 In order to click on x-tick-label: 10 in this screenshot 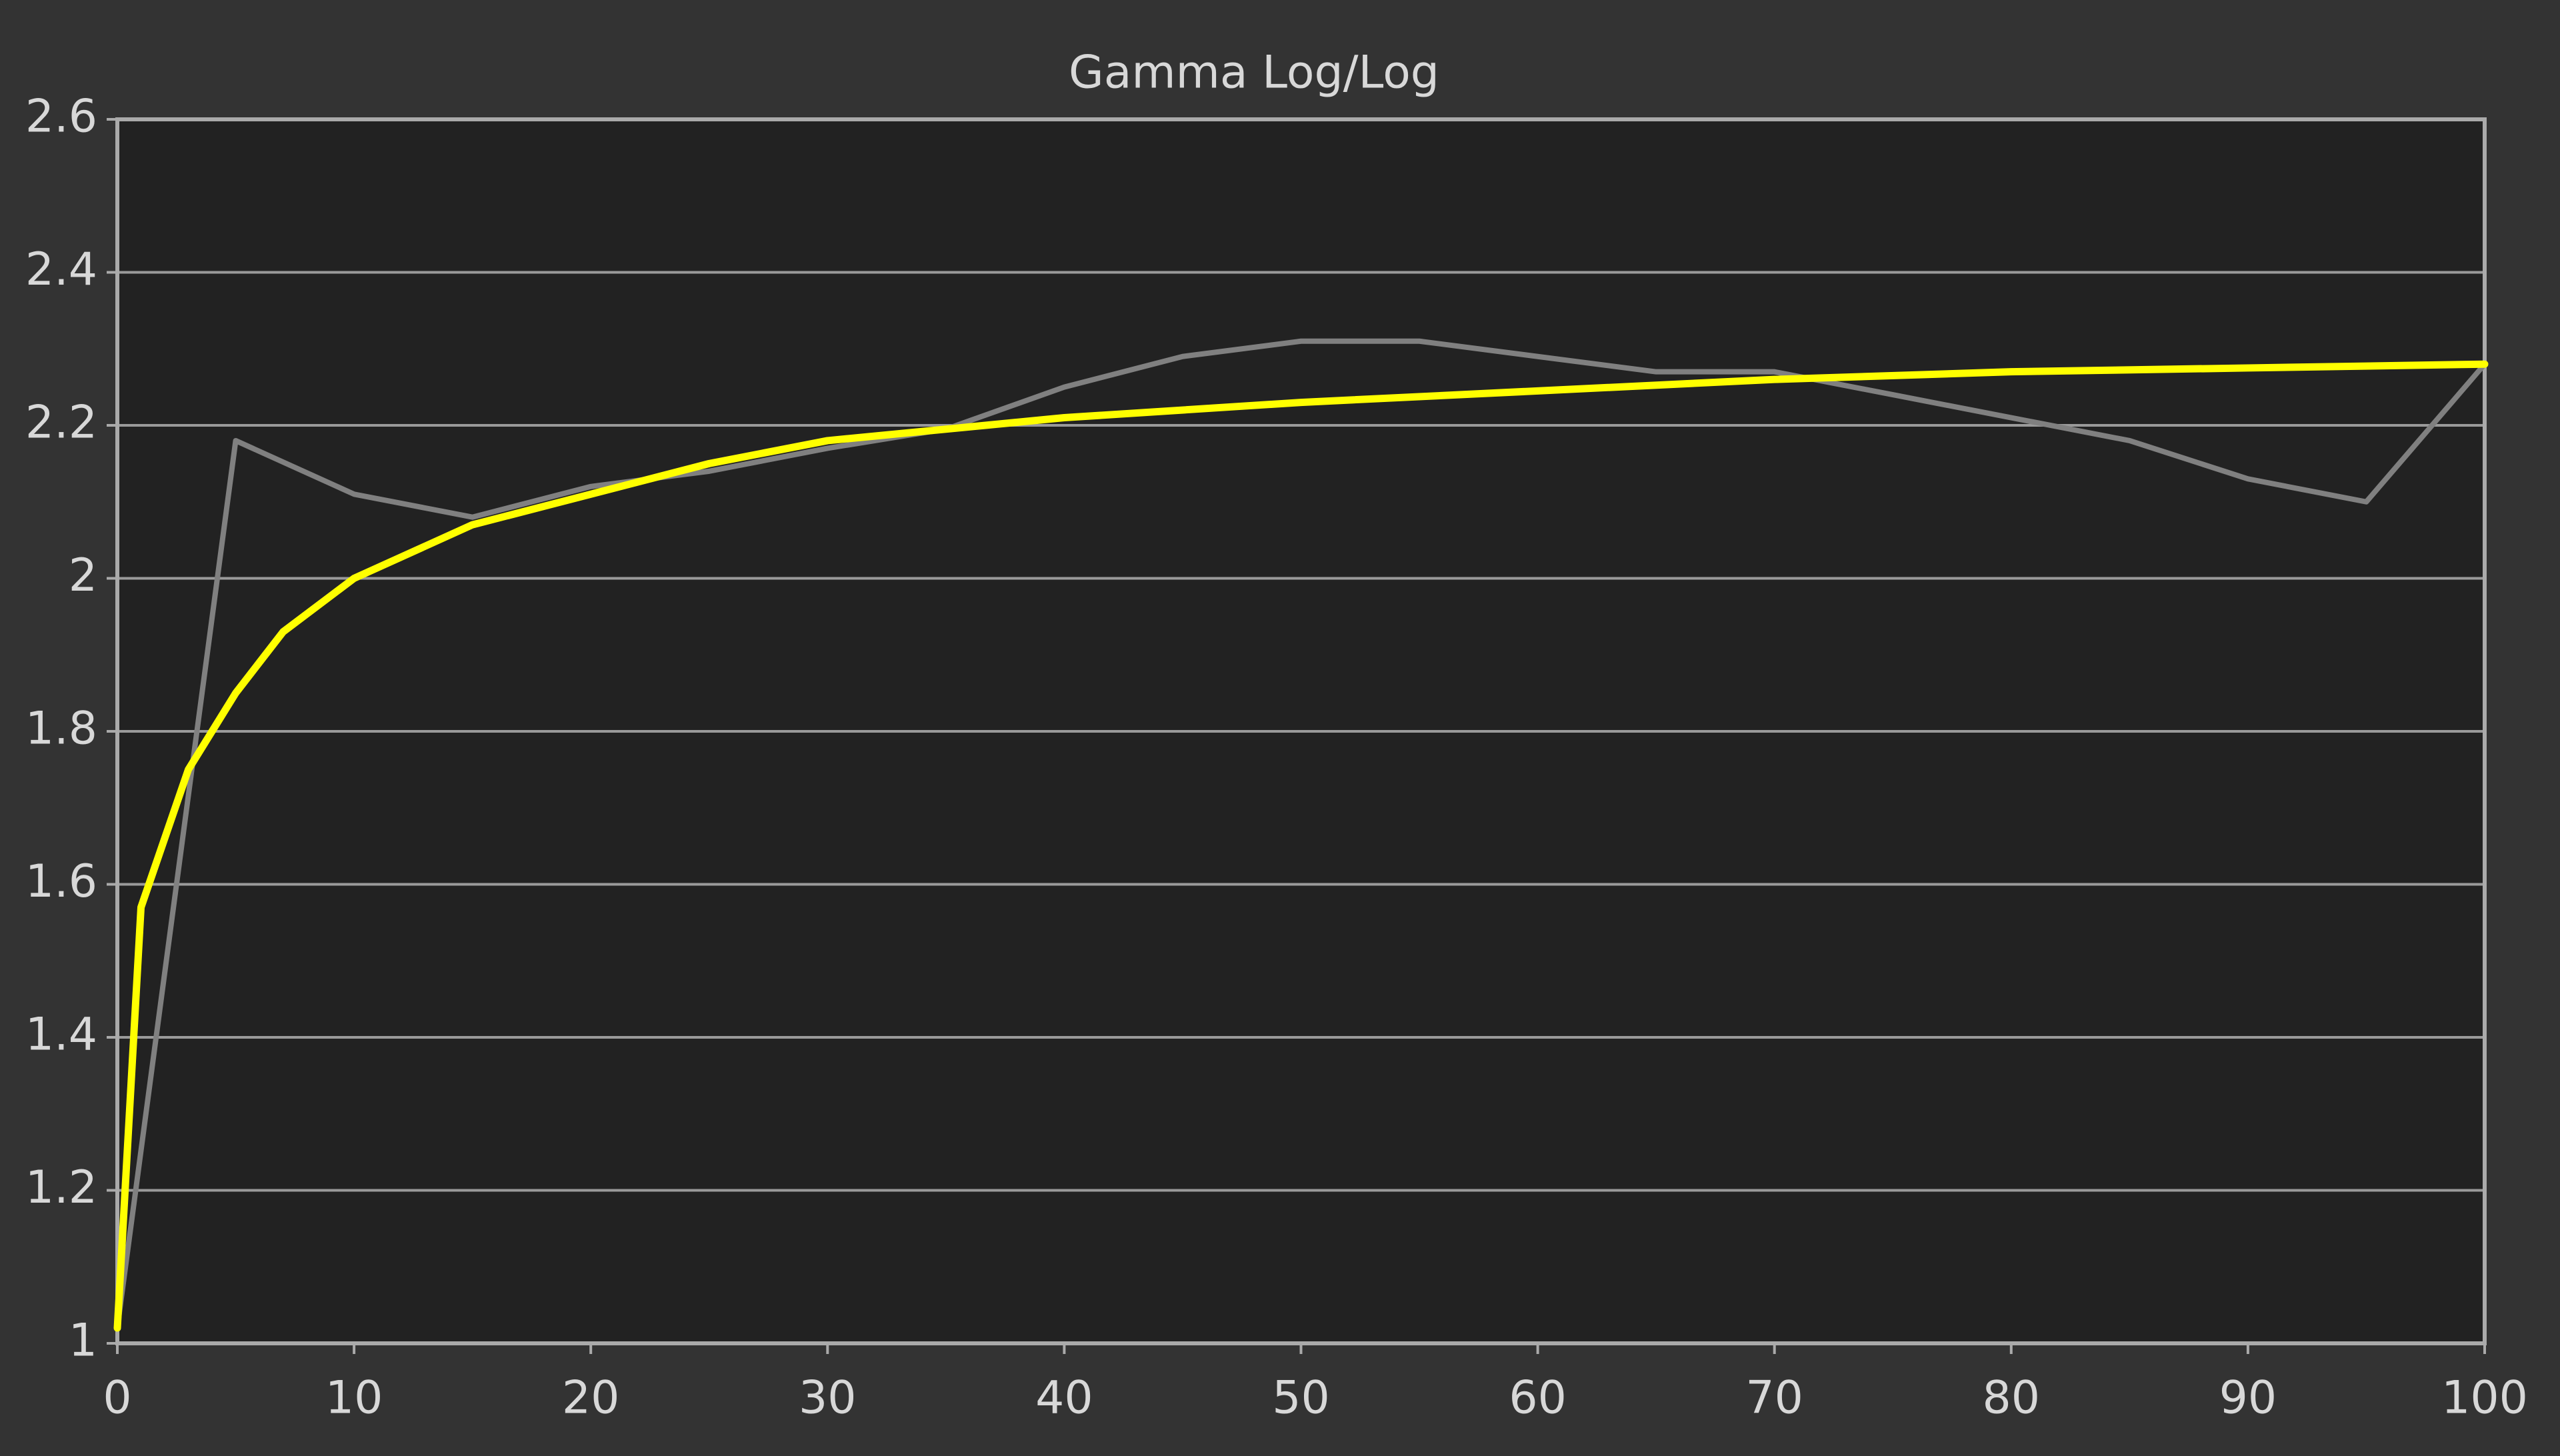, I will do `click(354, 1398)`.